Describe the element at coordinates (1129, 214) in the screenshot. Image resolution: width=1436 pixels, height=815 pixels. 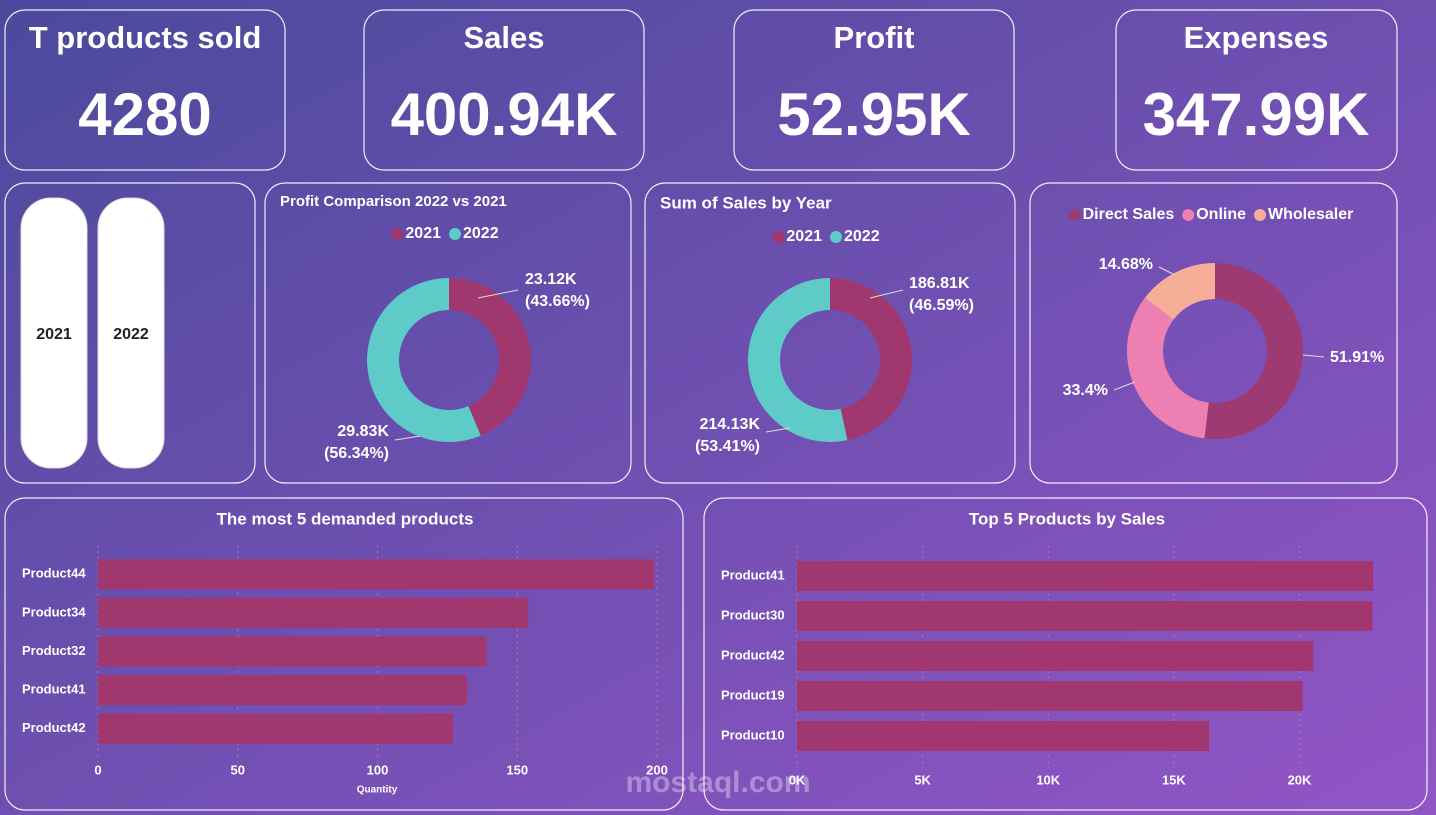
I see `legend-label: Direct Sales` at that location.